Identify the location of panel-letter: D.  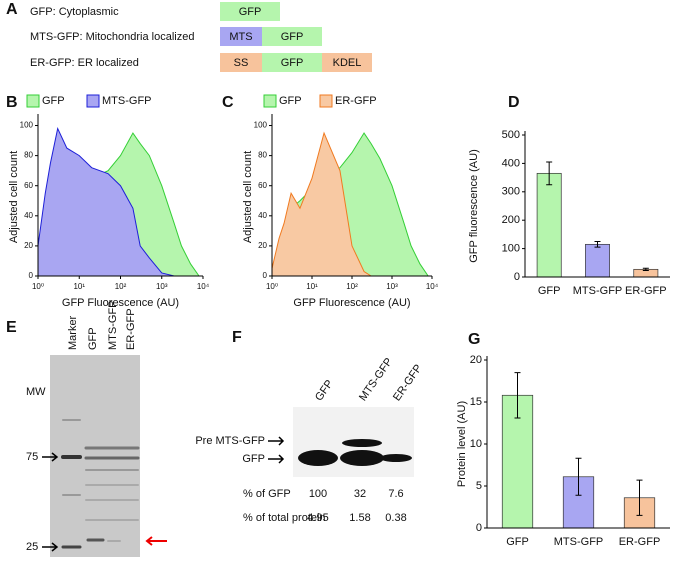
(514, 102).